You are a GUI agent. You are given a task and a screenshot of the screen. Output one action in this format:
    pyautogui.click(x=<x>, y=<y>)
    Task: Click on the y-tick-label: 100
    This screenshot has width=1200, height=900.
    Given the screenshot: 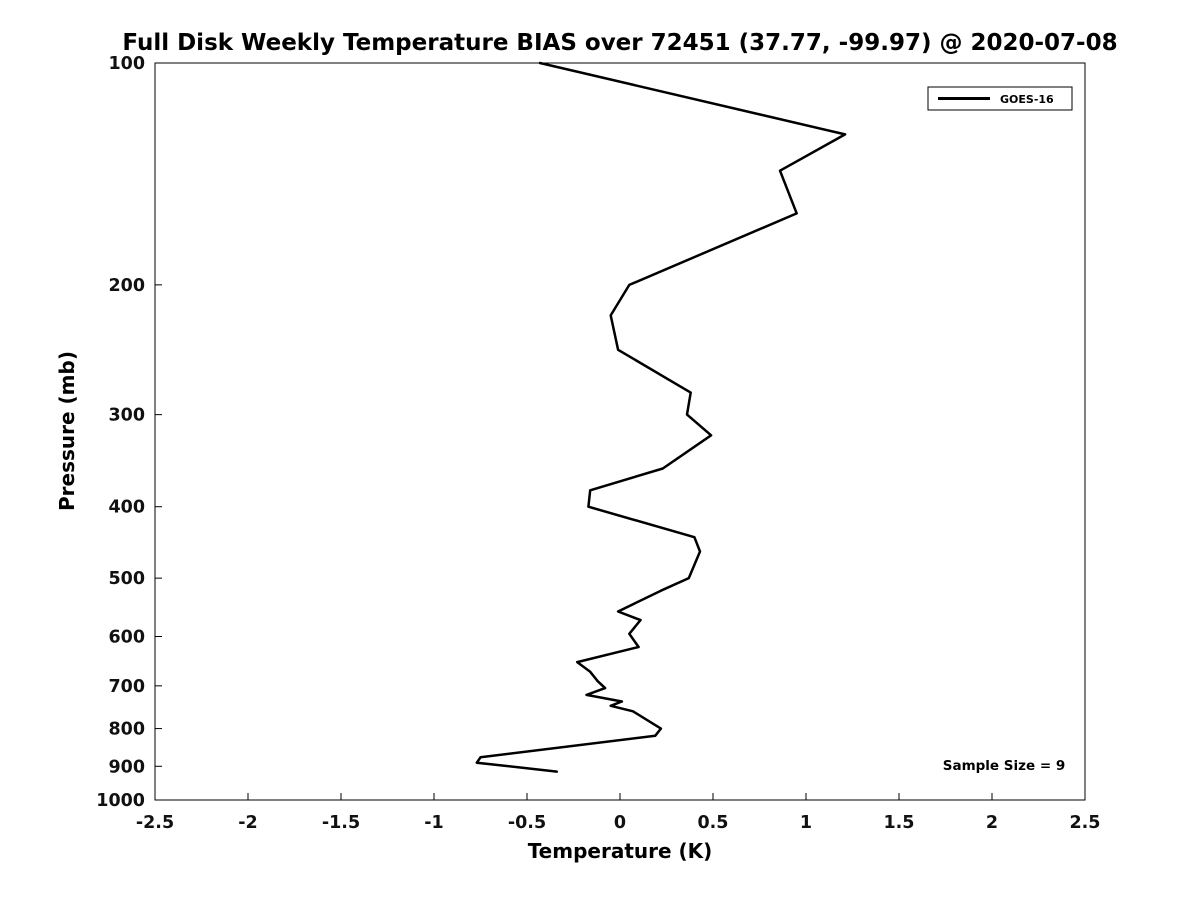 What is the action you would take?
    pyautogui.click(x=126, y=64)
    